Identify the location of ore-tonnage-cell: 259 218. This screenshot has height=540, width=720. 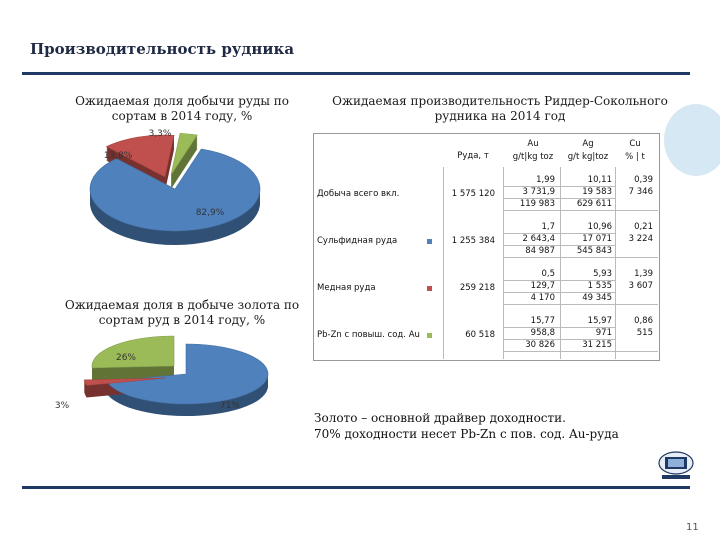
(477, 288).